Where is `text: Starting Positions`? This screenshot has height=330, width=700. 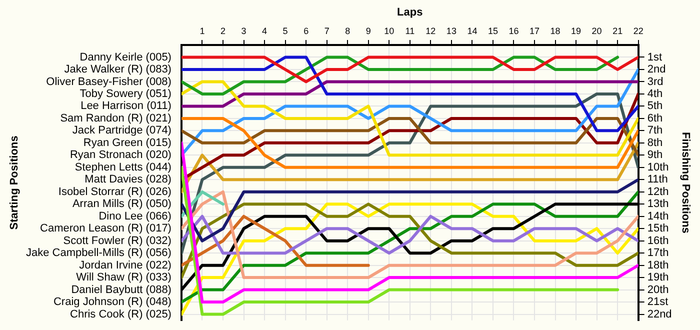 text: Starting Positions is located at coordinates (14, 183).